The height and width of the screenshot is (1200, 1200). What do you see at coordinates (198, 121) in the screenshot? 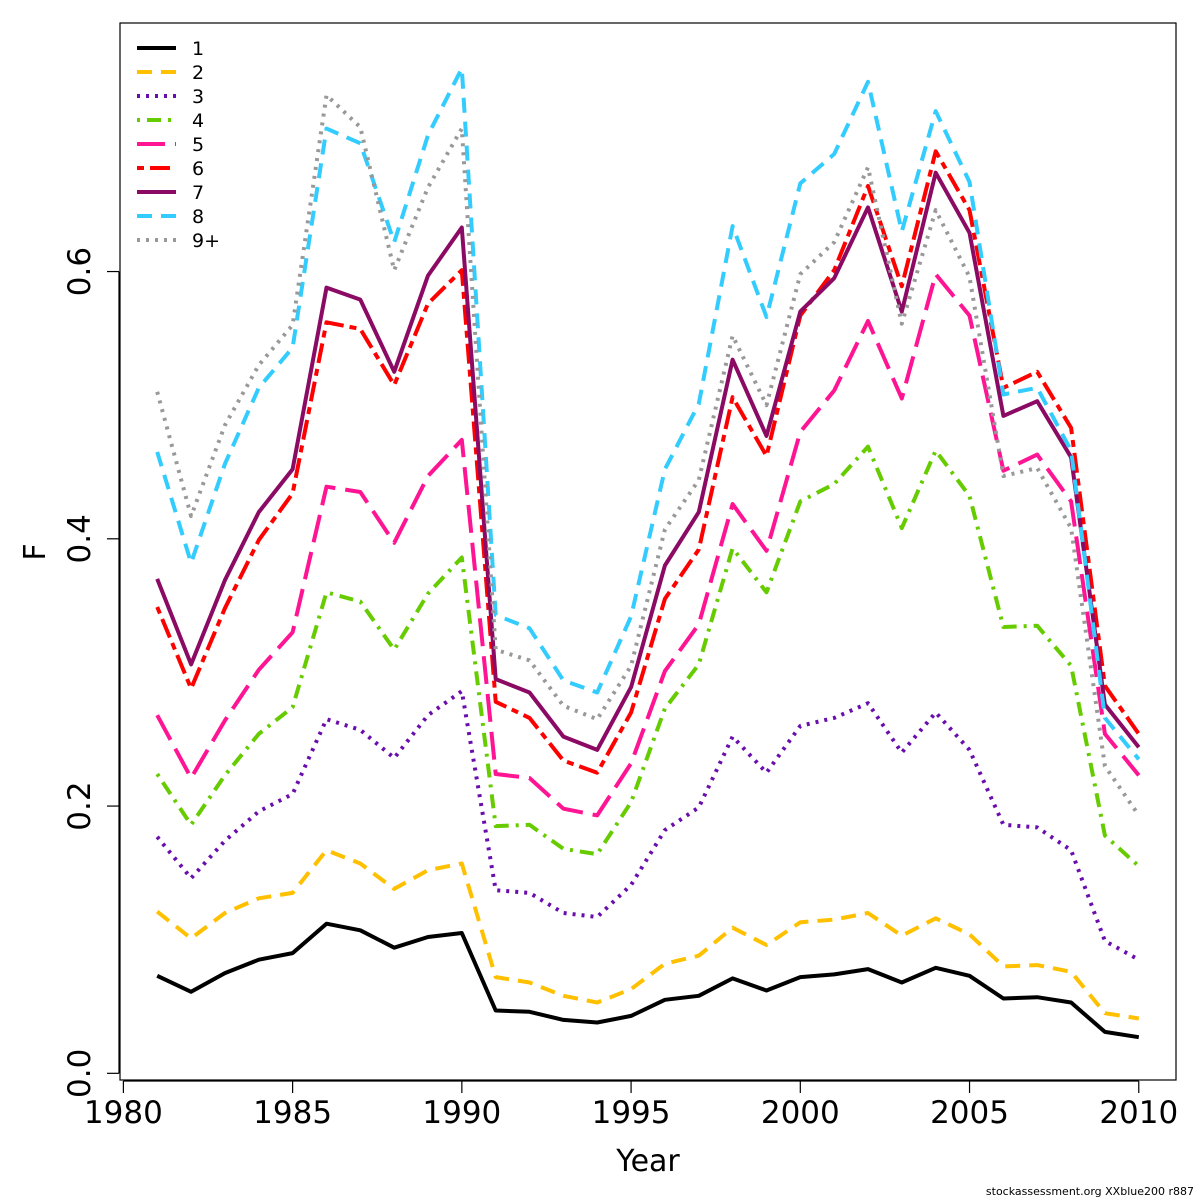
I see `legend-label: 4` at bounding box center [198, 121].